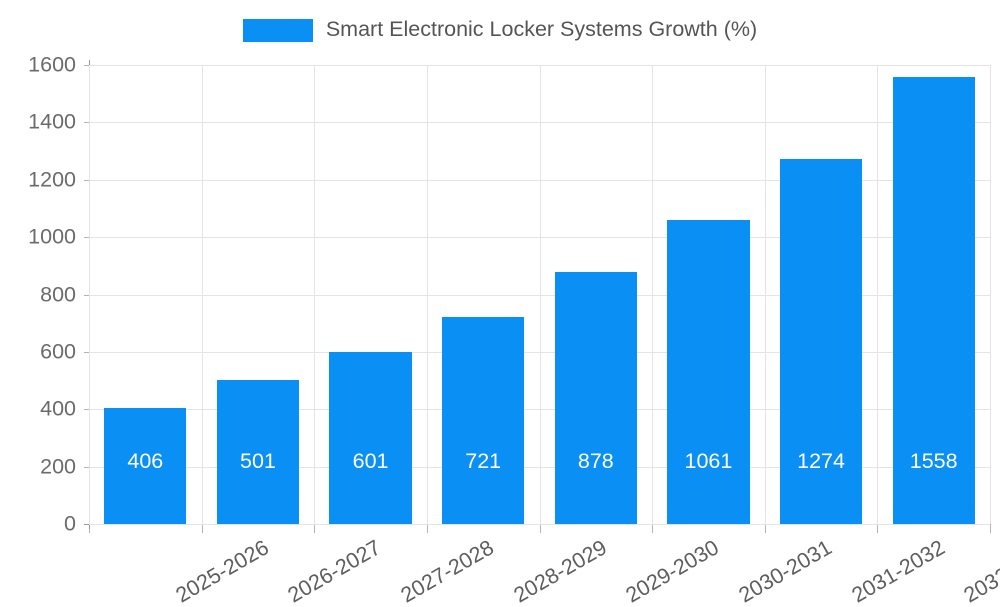 The width and height of the screenshot is (1000, 607). Describe the element at coordinates (595, 460) in the screenshot. I see `bar-value-label: 878` at that location.